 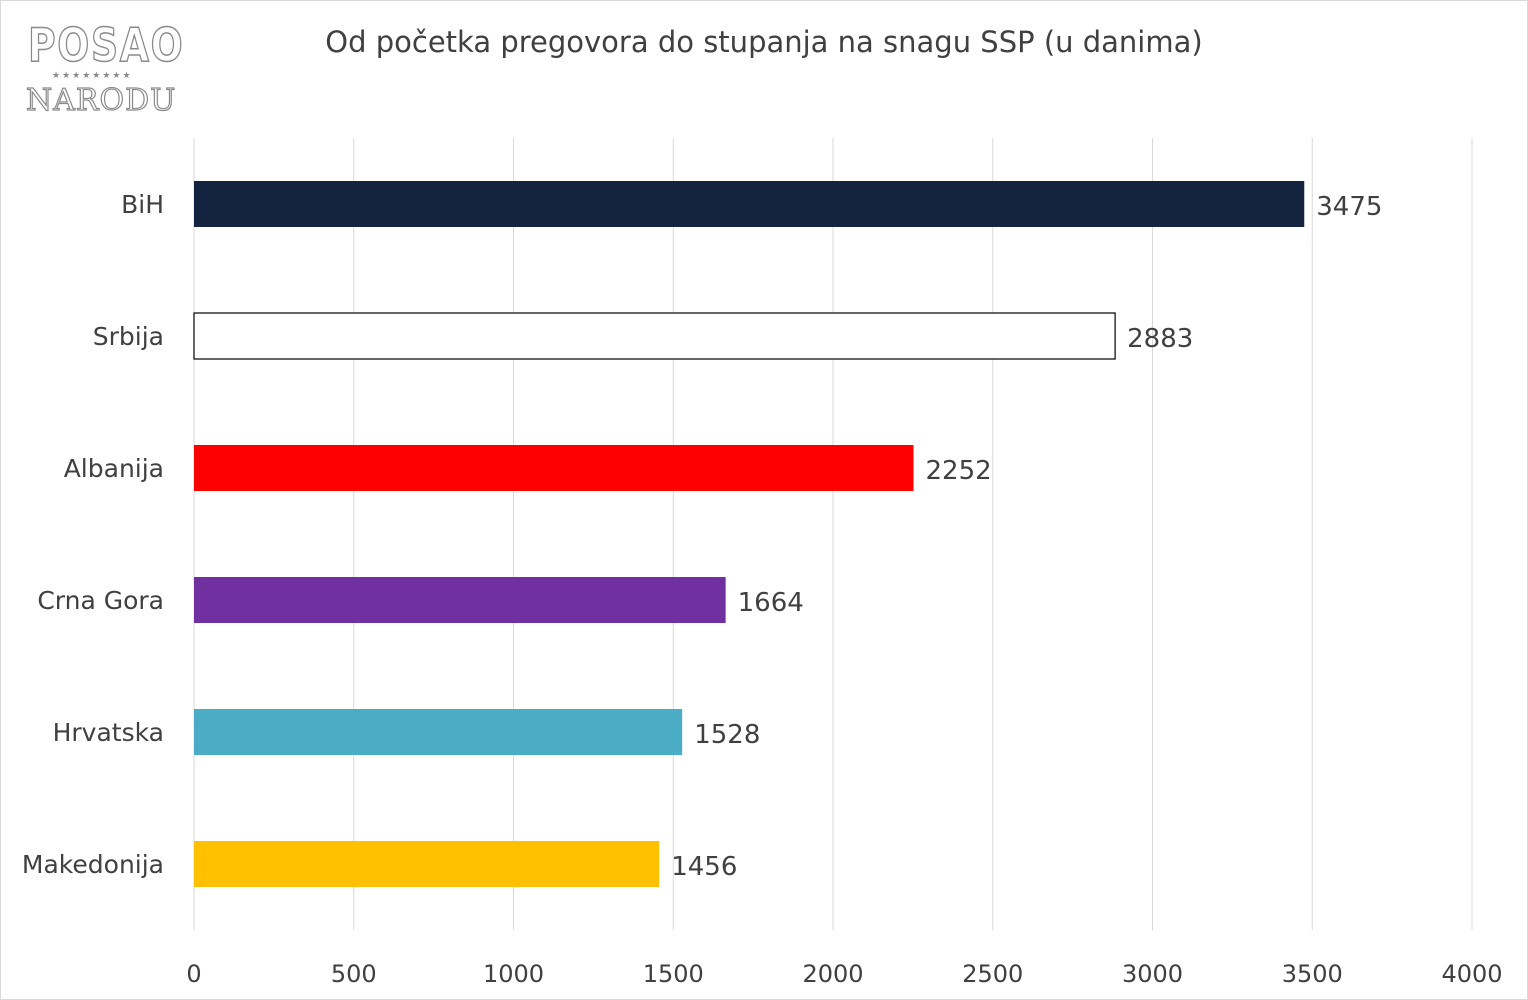 I want to click on category-label-makedonija: Makedonija, so click(x=93, y=864).